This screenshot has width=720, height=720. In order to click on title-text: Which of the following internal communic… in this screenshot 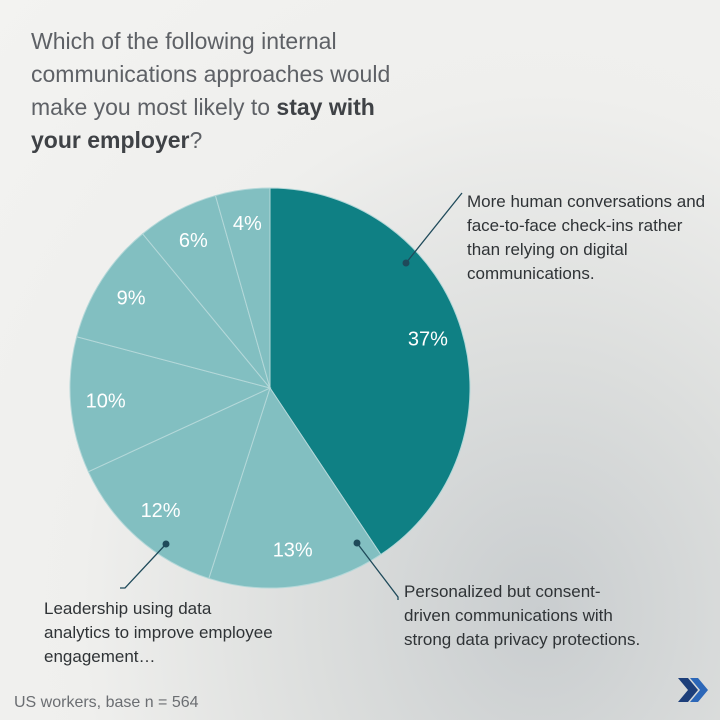, I will do `click(211, 74)`.